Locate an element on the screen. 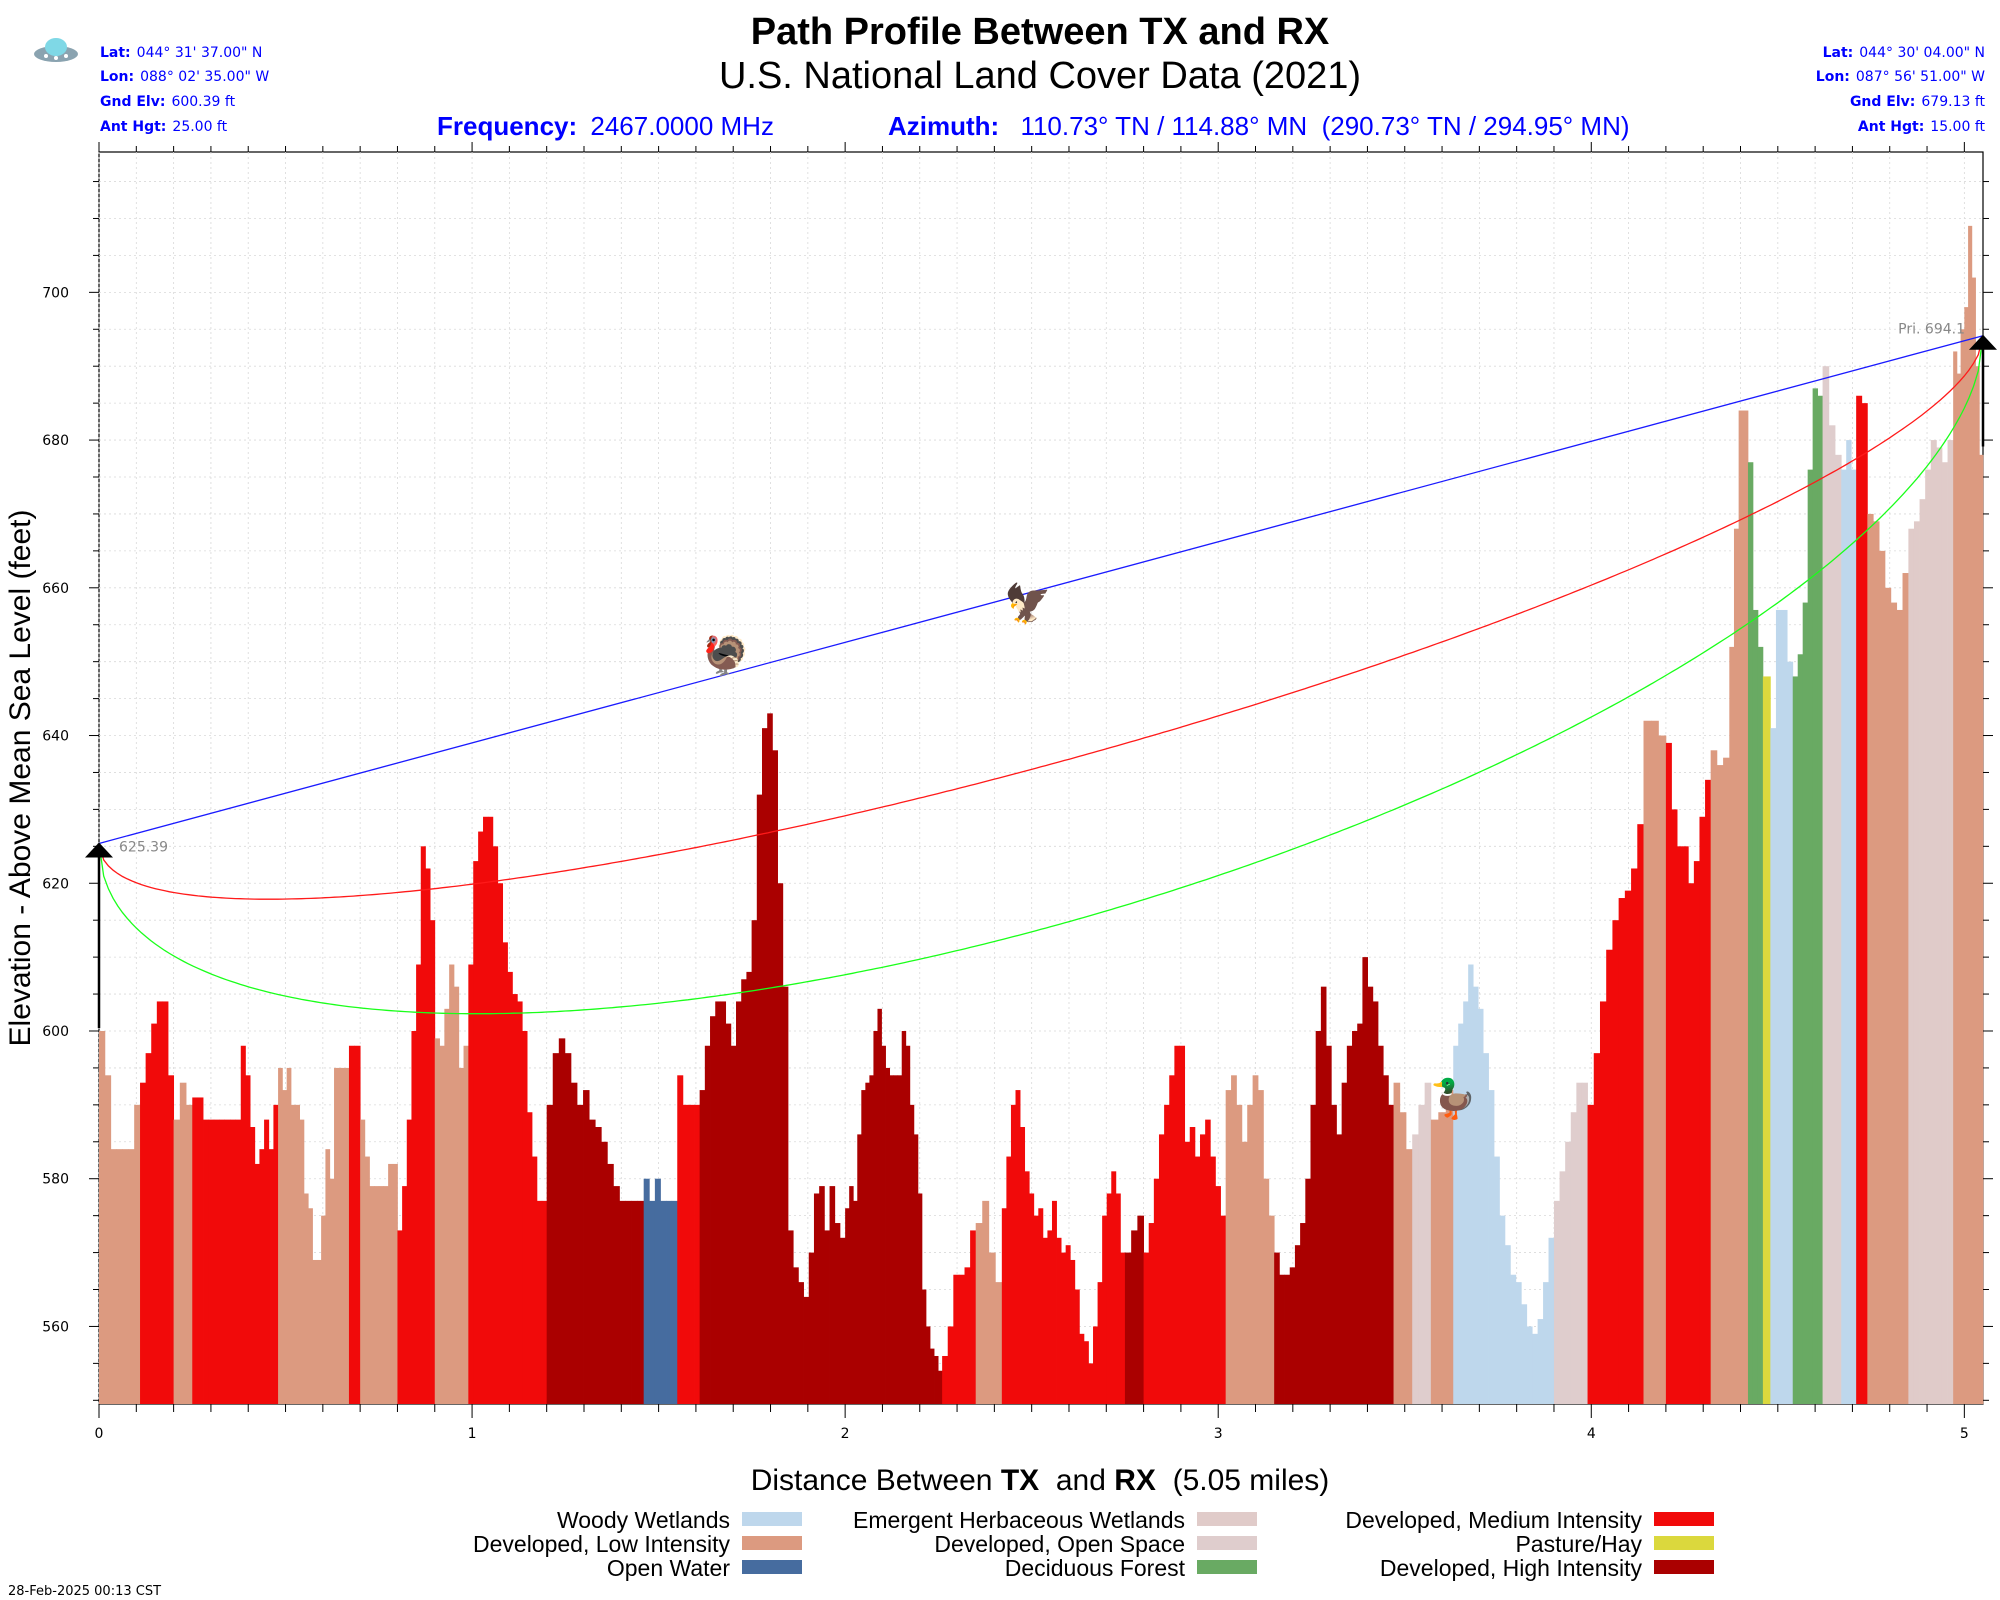  legend-label: Pasture/Hay is located at coordinates (1578, 1544).